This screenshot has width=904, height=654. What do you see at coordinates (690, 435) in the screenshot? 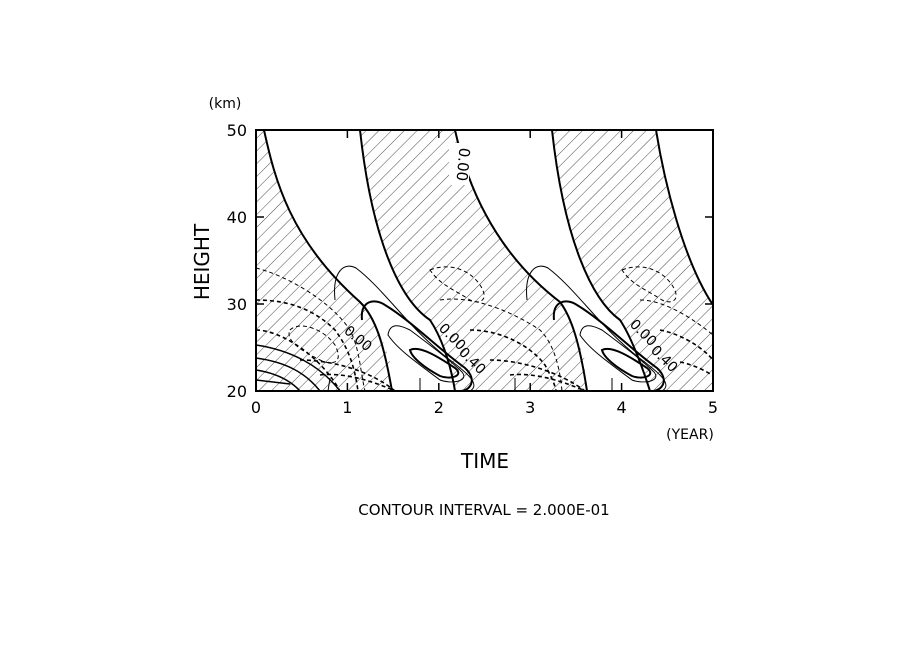
I see `x-unit: (YEAR)` at bounding box center [690, 435].